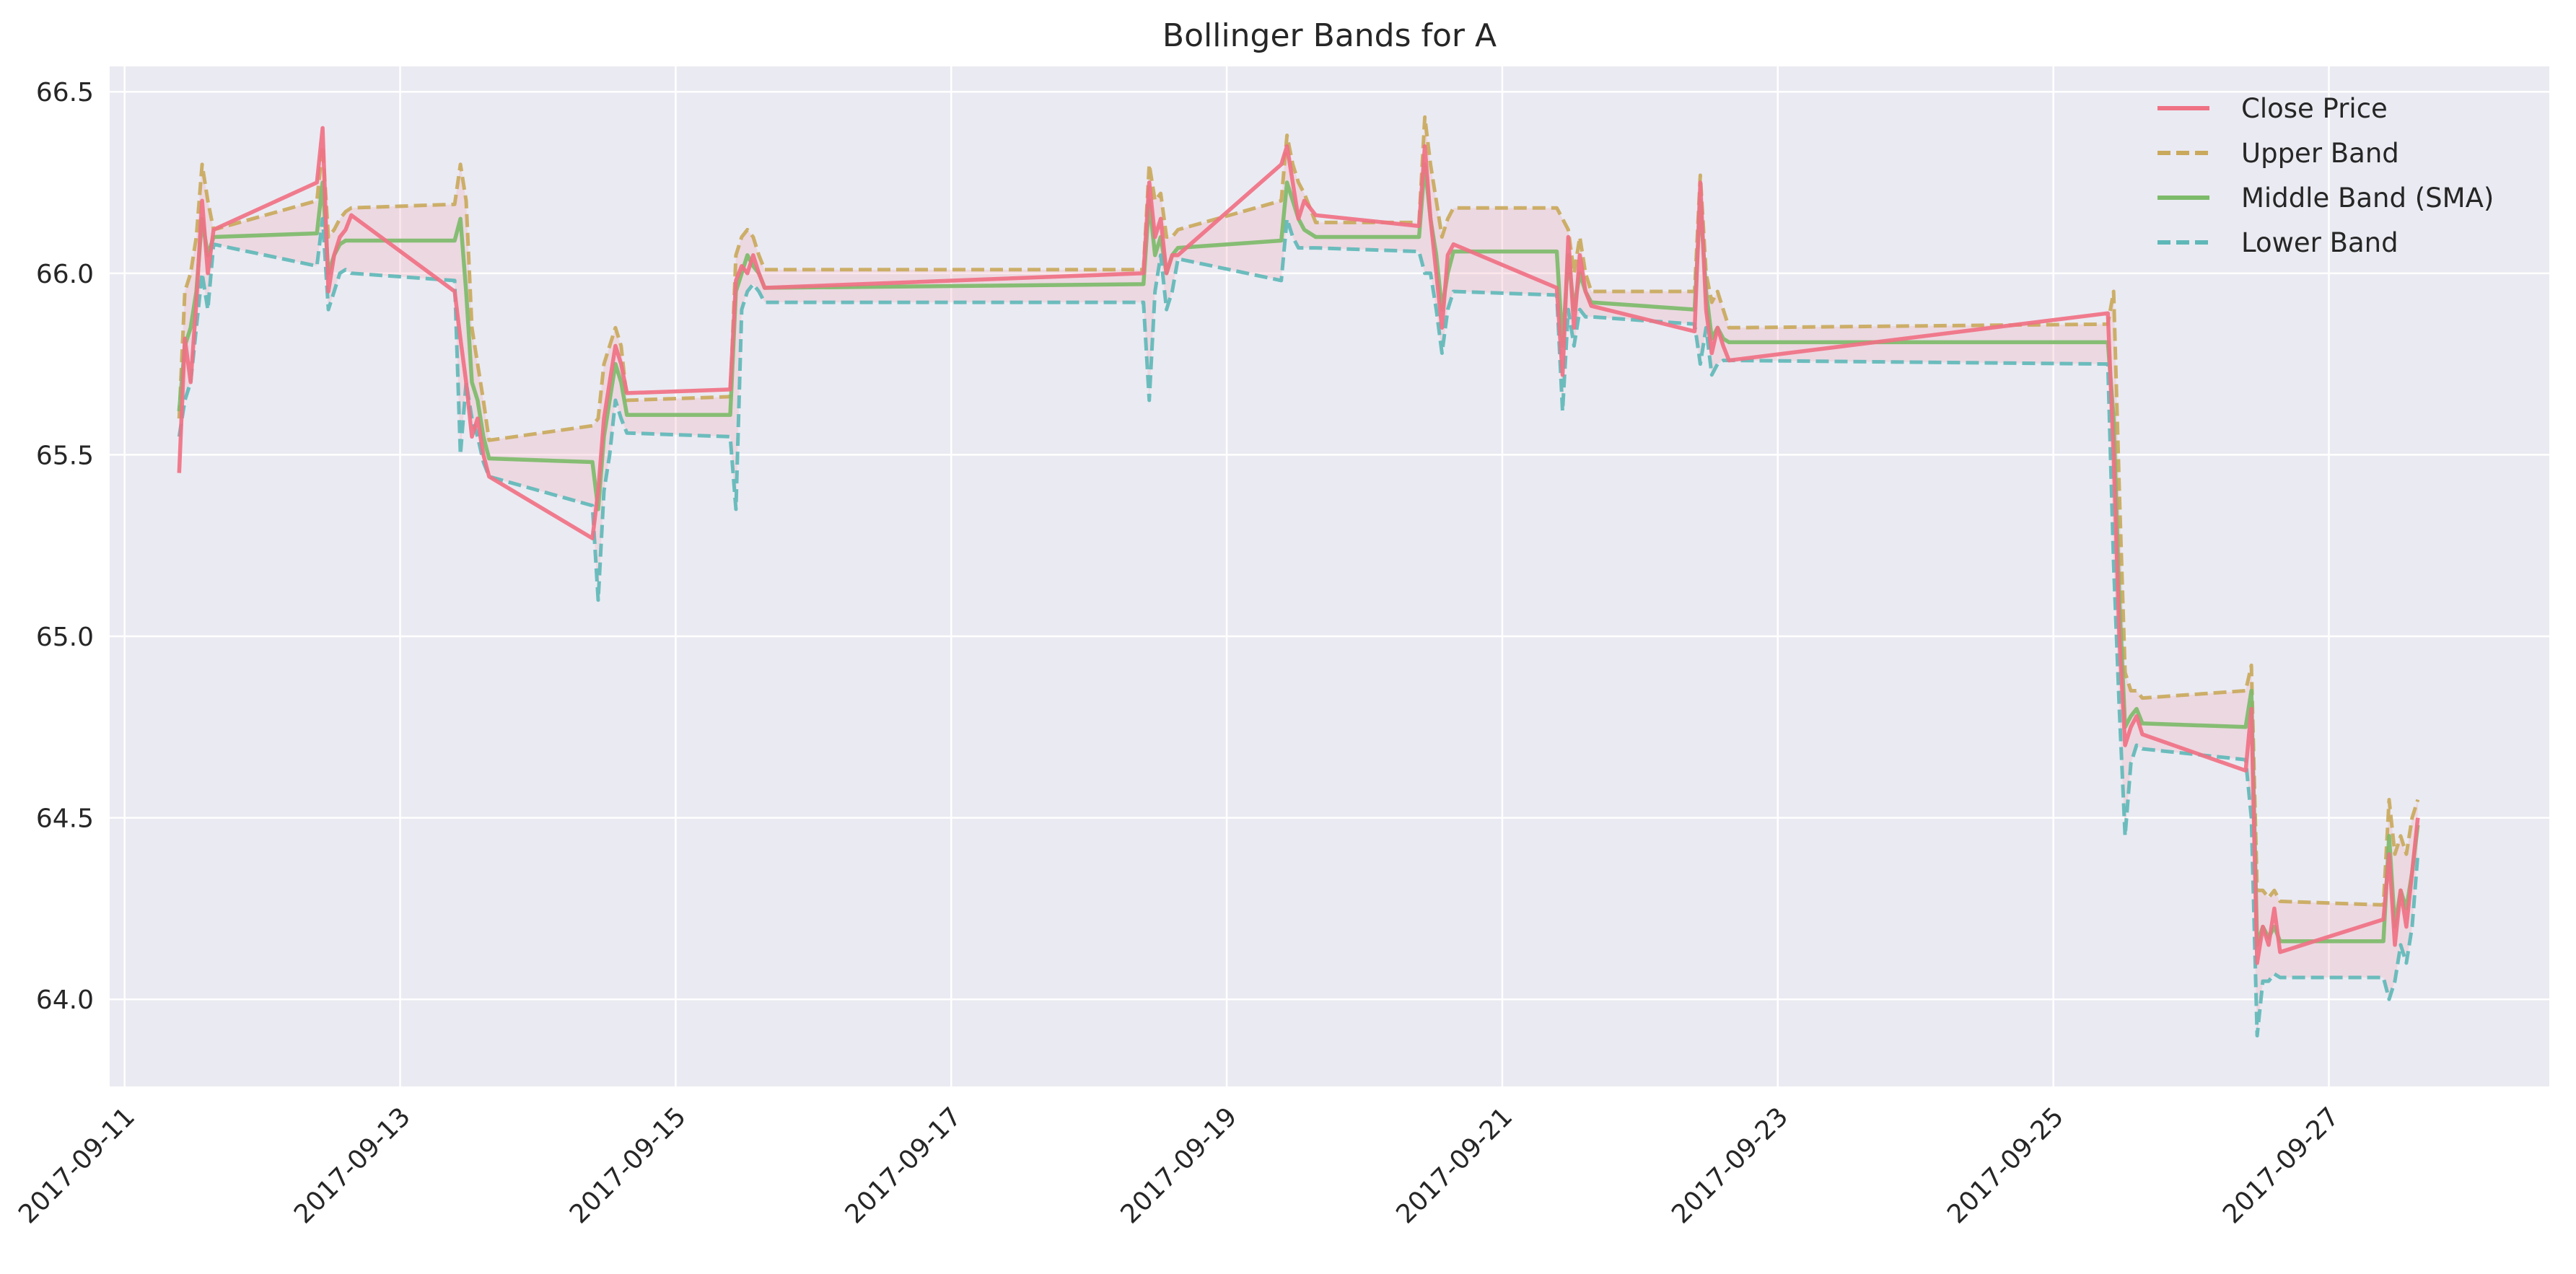 Image resolution: width=2576 pixels, height=1274 pixels. Describe the element at coordinates (2367, 199) in the screenshot. I see `legend-label: Middle Band (SMA)` at that location.